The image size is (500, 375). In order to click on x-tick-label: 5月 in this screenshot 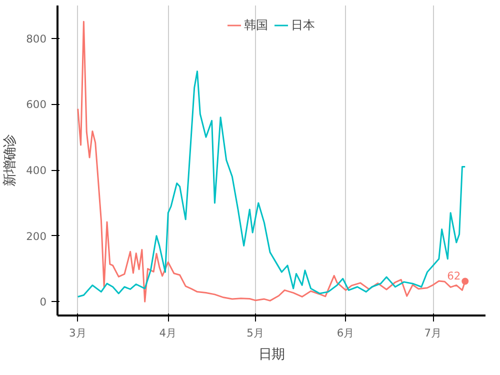, I will do `click(255, 333)`.